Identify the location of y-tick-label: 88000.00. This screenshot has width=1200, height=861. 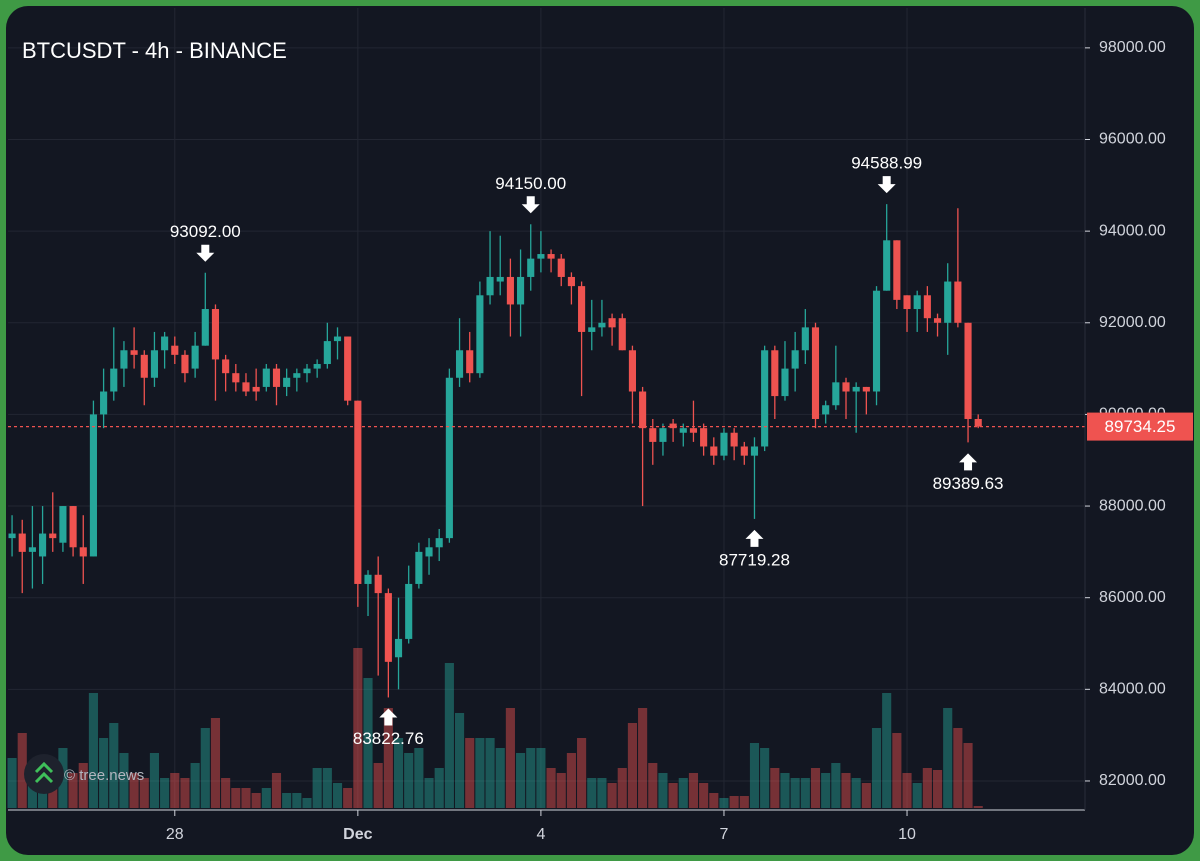
(1132, 505).